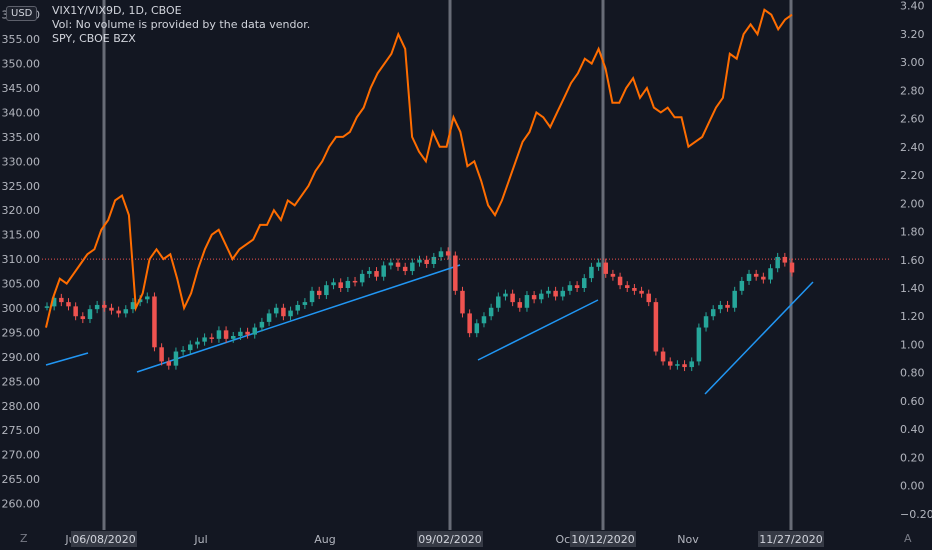 The width and height of the screenshot is (932, 550). What do you see at coordinates (21, 504) in the screenshot?
I see `left-tick-label: 260.00` at bounding box center [21, 504].